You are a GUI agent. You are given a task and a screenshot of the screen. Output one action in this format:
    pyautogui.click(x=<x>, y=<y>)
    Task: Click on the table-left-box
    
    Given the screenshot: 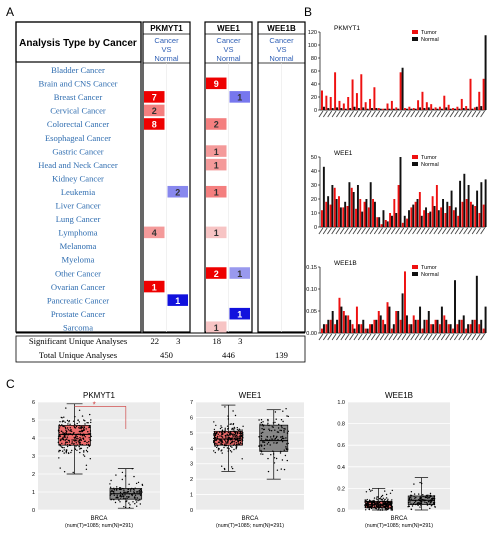 What is the action you would take?
    pyautogui.click(x=78, y=177)
    